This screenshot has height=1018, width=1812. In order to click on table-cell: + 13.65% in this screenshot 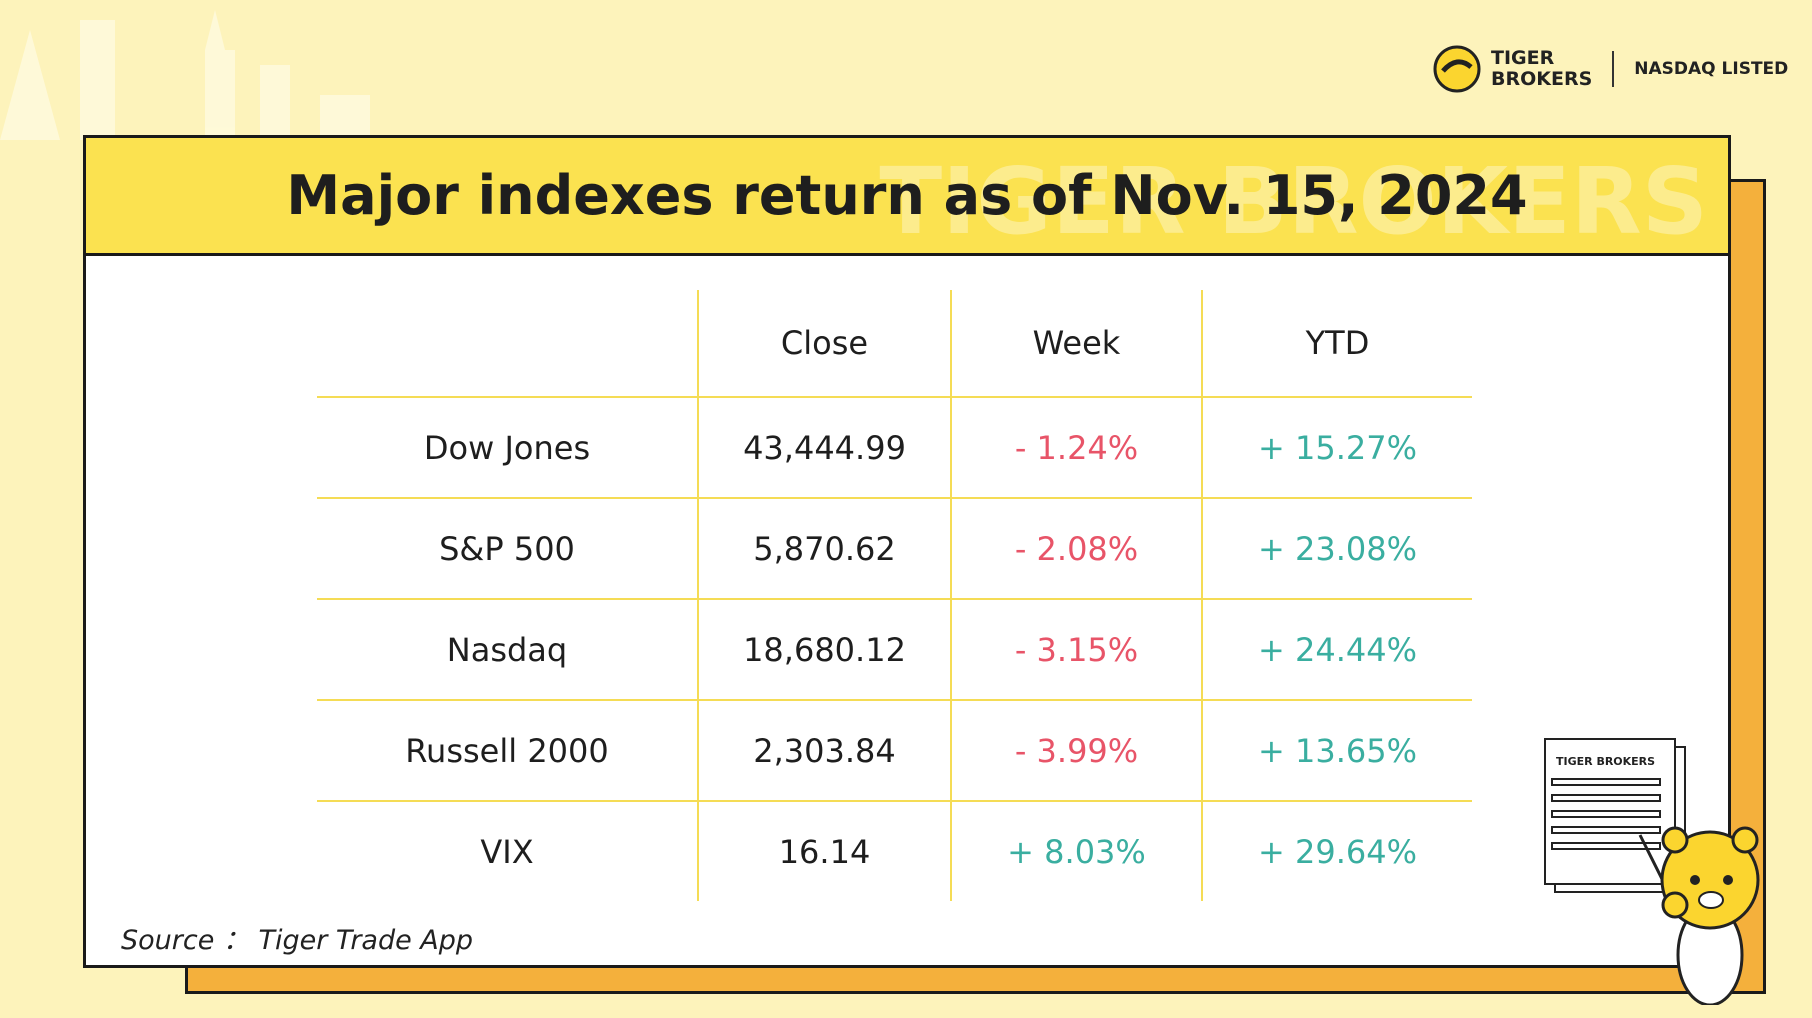, I will do `click(1336, 750)`.